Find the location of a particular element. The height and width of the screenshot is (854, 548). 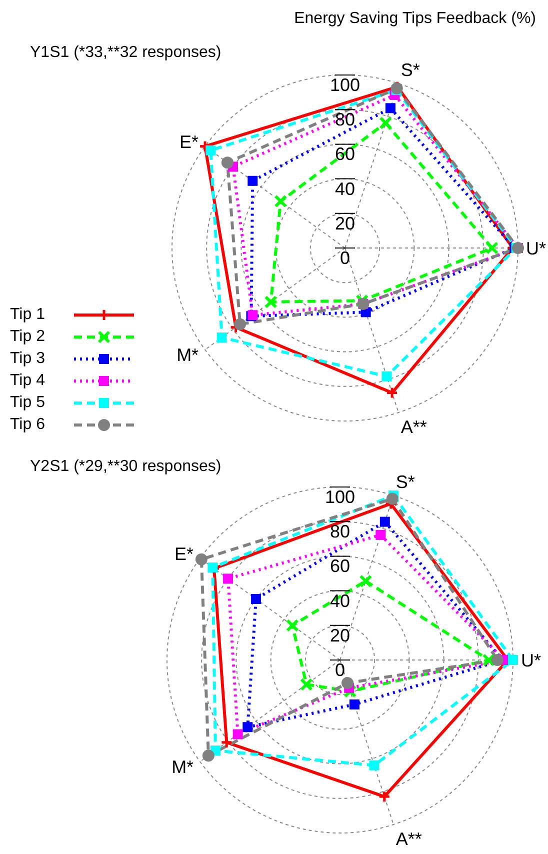

legend-label: Tip 1 is located at coordinates (28, 315).